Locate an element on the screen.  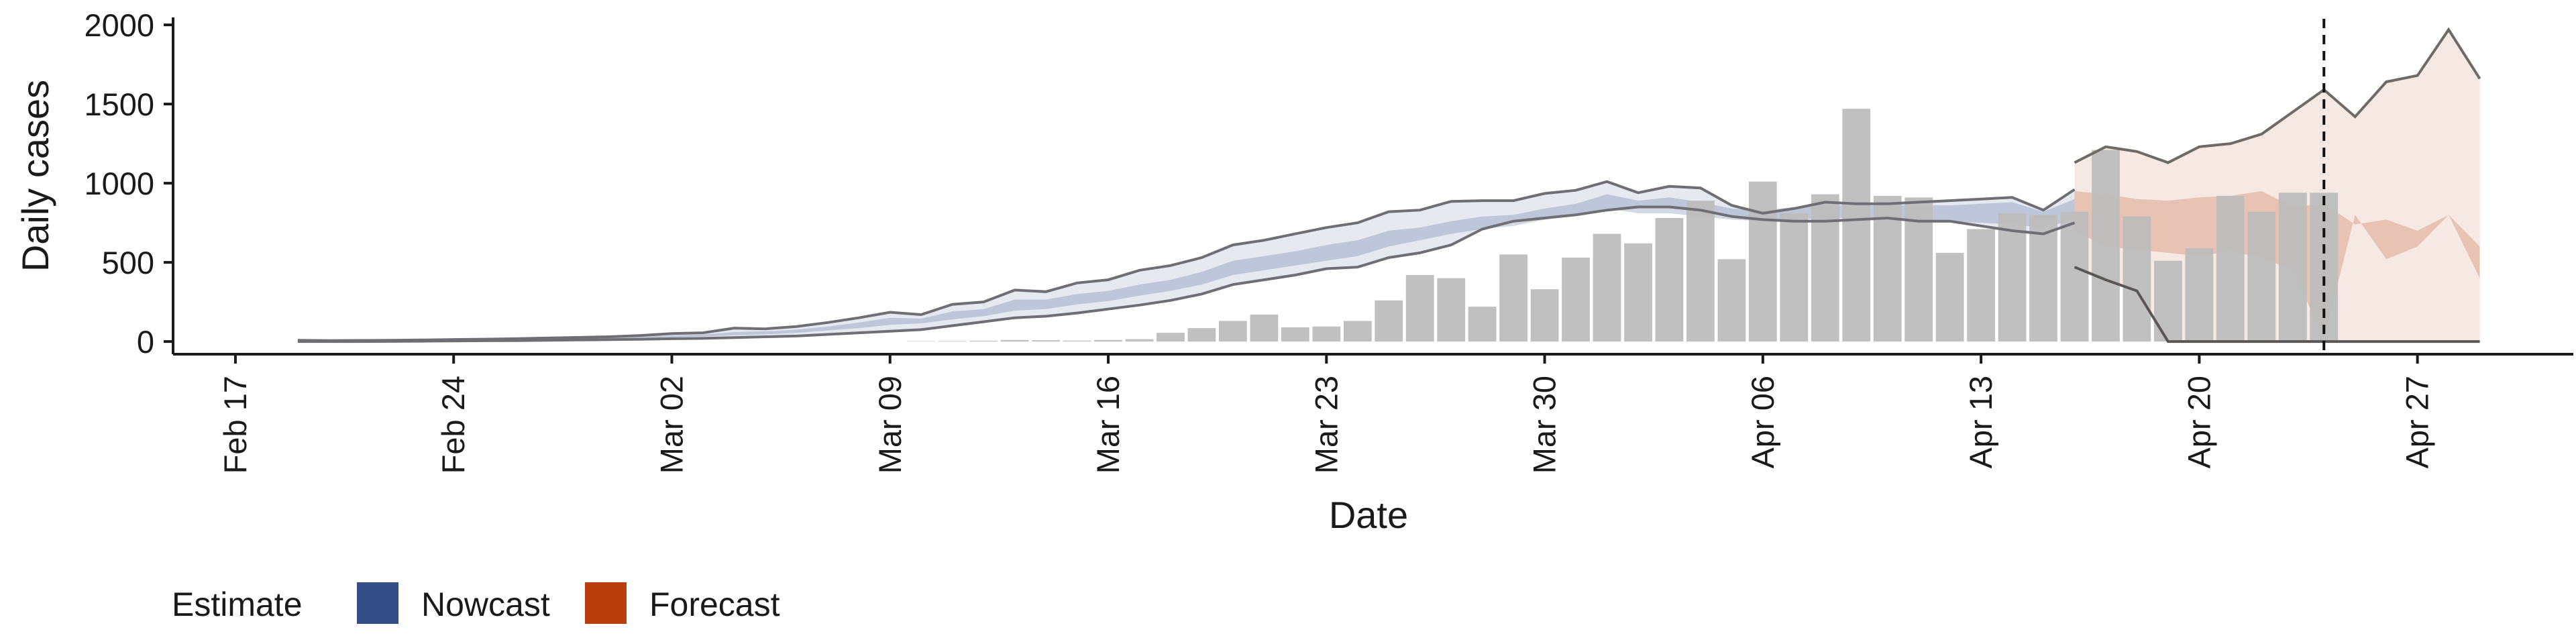
y-tick-label: 2000 is located at coordinates (119, 25).